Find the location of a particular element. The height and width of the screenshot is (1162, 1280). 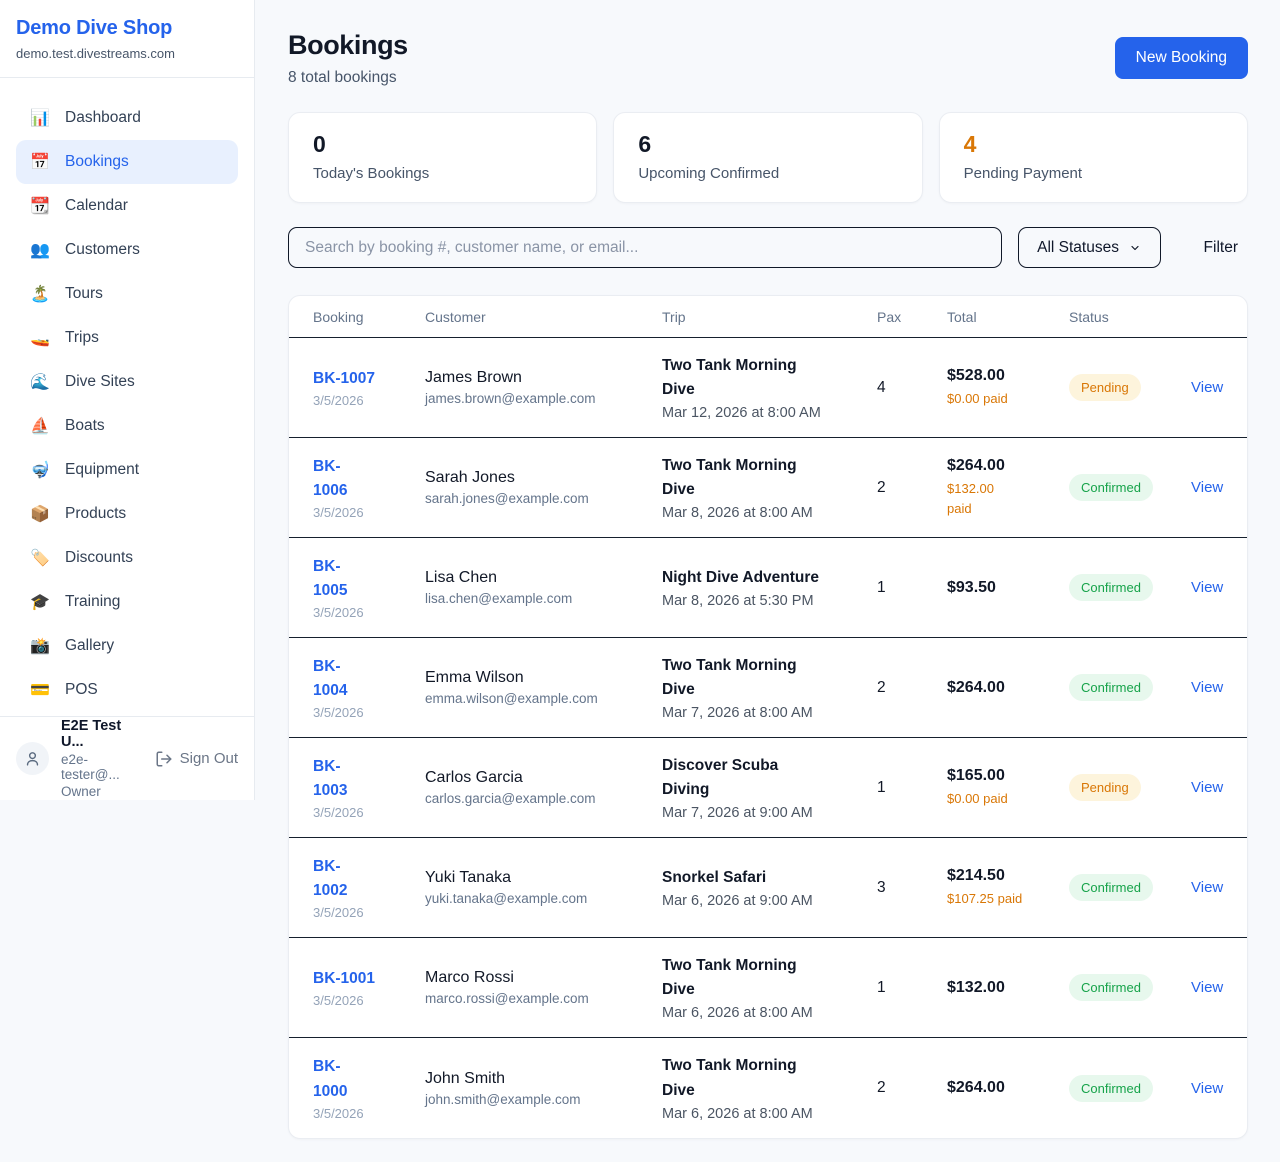

brand-header: Demo Dive Shop demo.test.divestreams.com is located at coordinates (127, 39).